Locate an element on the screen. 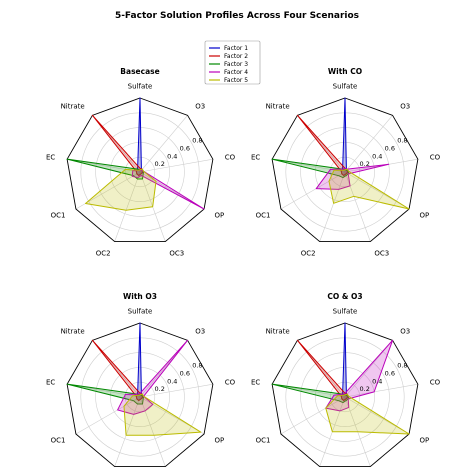 This screenshot has height=474, width=474. legend-box is located at coordinates (232, 62).